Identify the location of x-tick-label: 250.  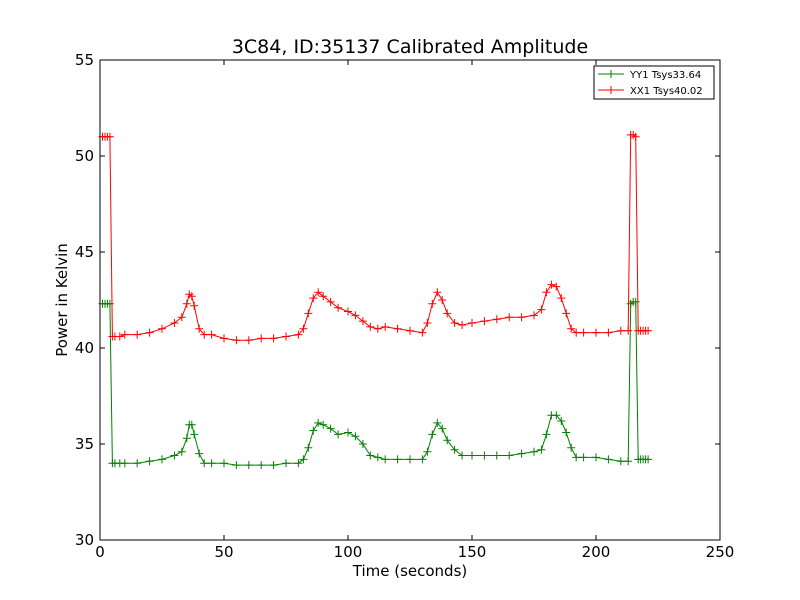
(720, 552).